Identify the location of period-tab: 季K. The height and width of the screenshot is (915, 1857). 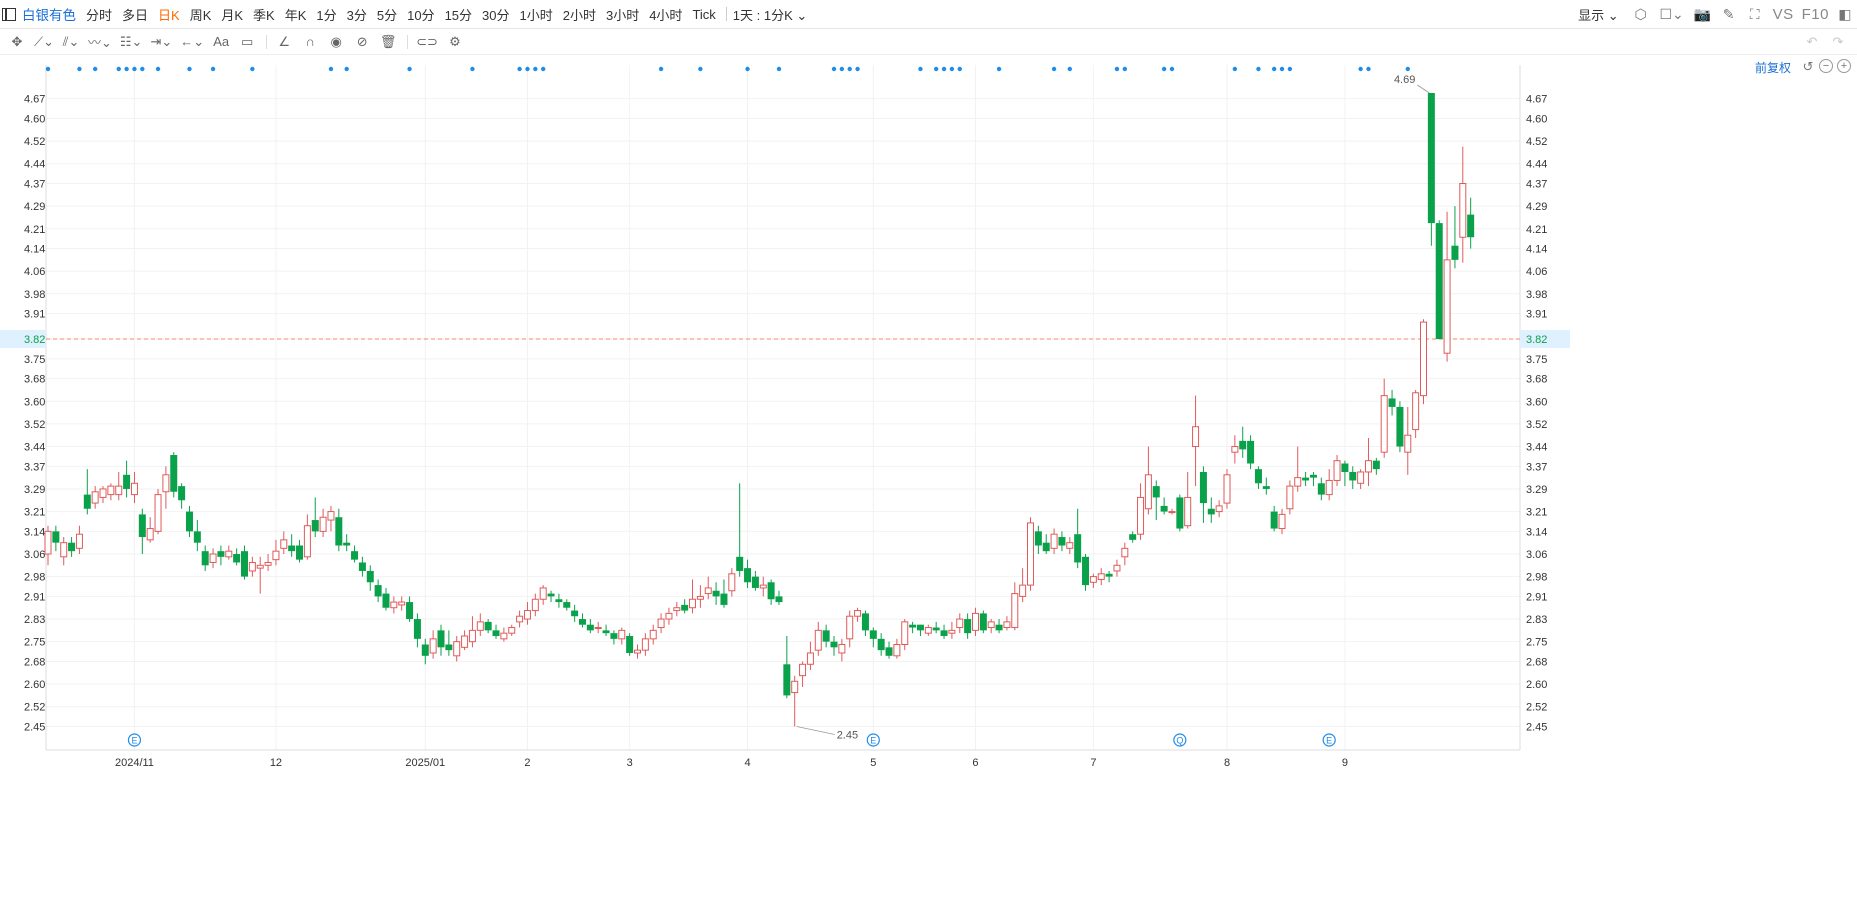
(264, 15).